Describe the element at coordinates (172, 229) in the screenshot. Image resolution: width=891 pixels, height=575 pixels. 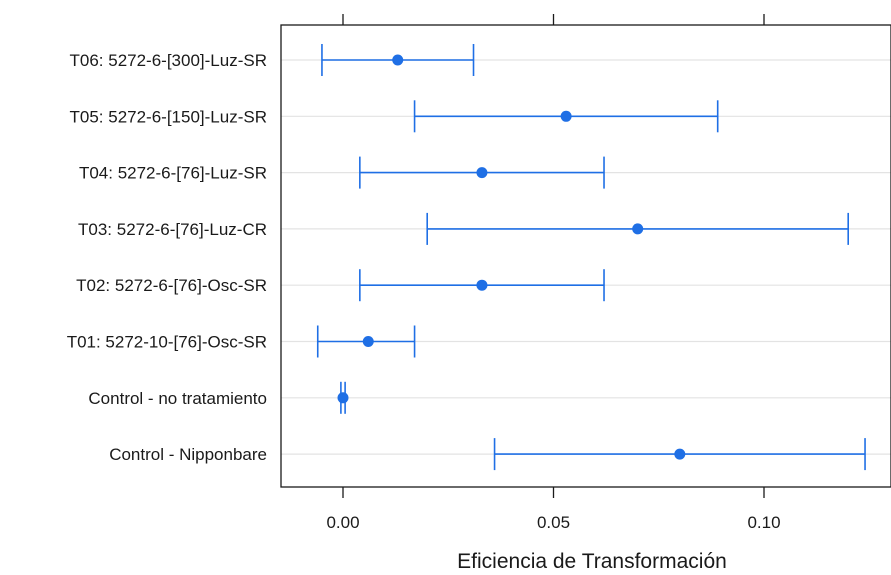
I see `category-label: T03: 5272-6-[76]-Luz-CR` at that location.